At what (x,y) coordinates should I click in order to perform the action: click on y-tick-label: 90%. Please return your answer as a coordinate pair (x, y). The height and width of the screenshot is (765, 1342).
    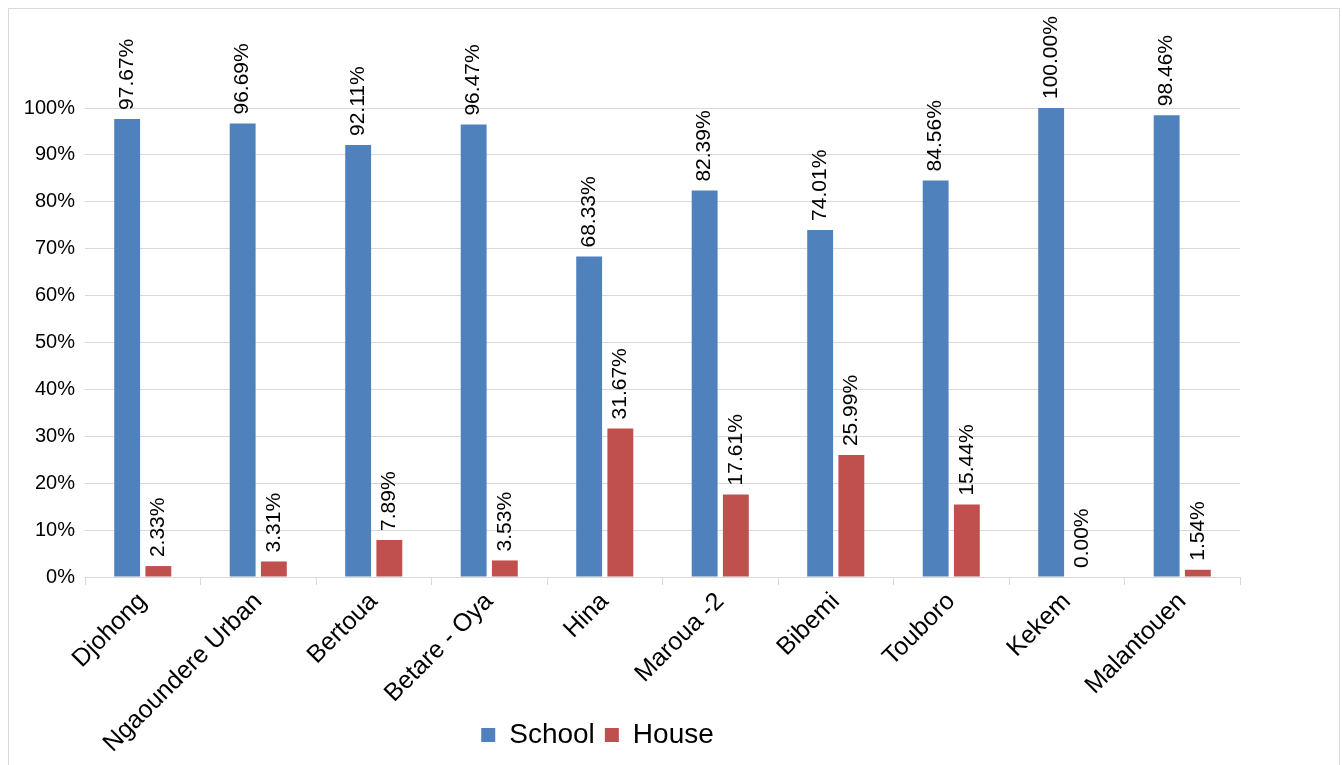
    Looking at the image, I should click on (55, 153).